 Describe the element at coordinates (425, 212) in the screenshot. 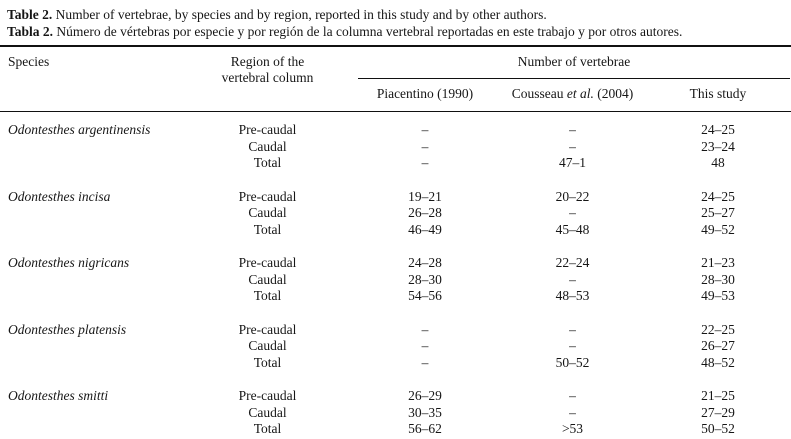

I see `piacentino-value-cell: 26–28` at that location.